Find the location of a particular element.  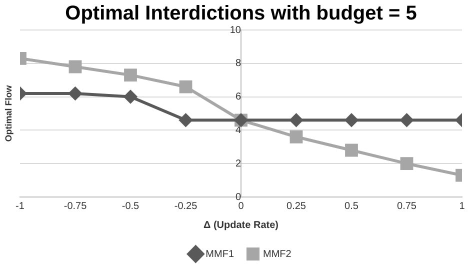

x-axis-title: Δ (Update Rate) is located at coordinates (241, 225).